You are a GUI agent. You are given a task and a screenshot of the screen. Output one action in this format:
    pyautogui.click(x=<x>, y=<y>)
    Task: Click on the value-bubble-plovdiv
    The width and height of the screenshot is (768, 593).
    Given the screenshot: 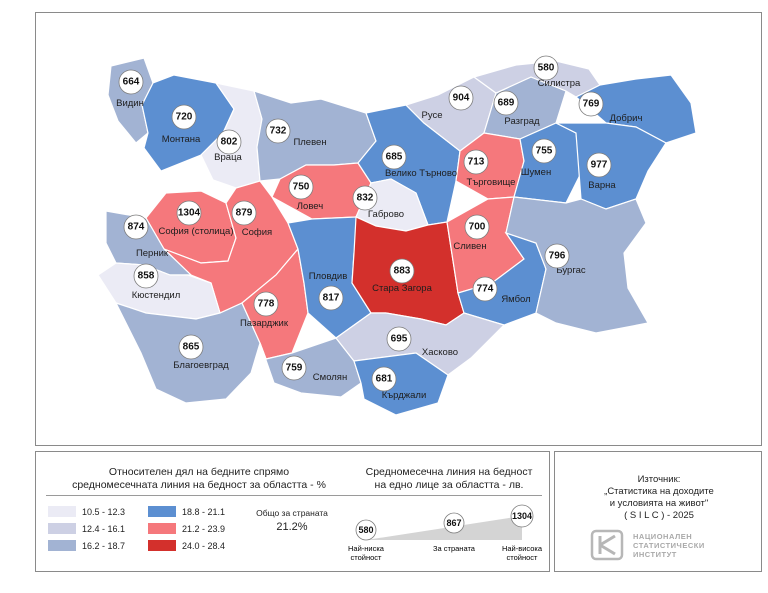 What is the action you would take?
    pyautogui.click(x=331, y=298)
    